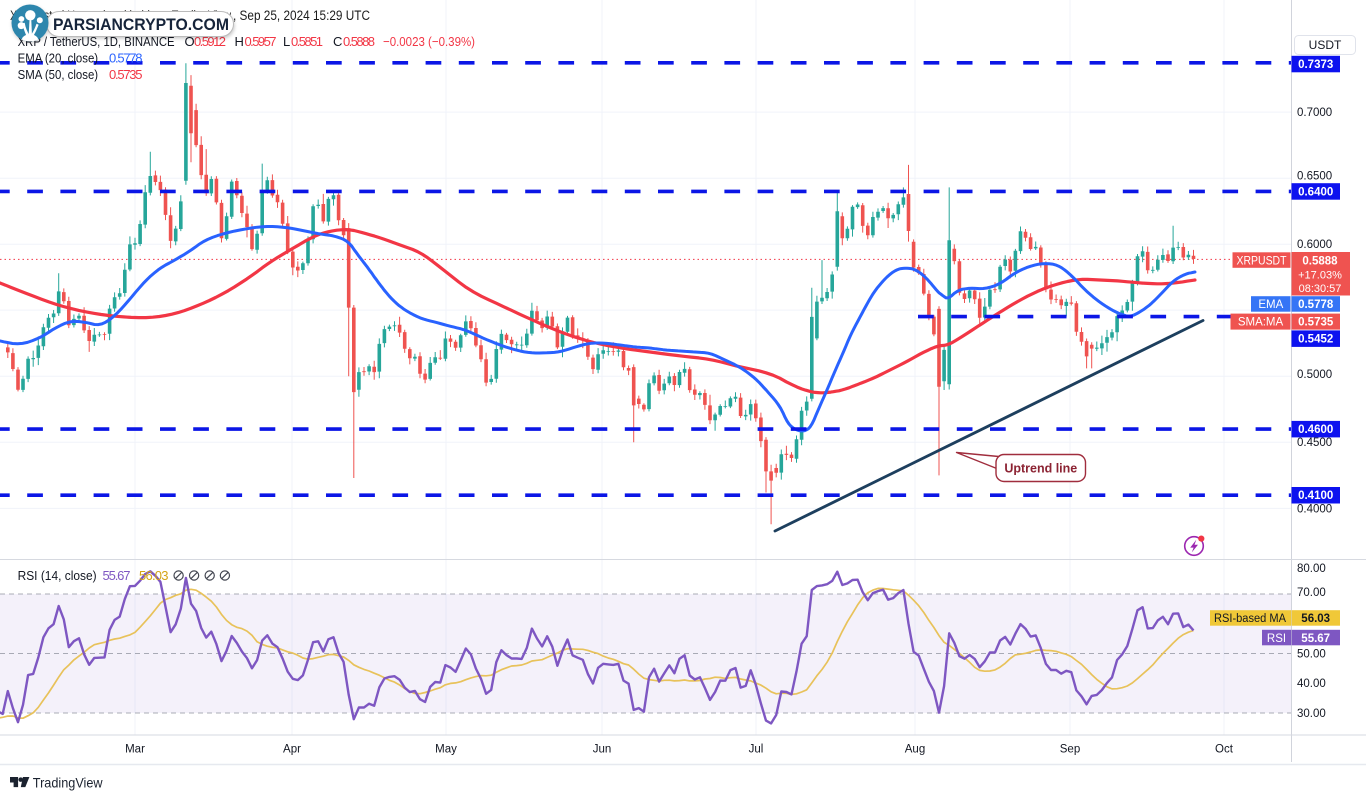 The height and width of the screenshot is (800, 1366). I want to click on svg-text: Jun, so click(602, 750).